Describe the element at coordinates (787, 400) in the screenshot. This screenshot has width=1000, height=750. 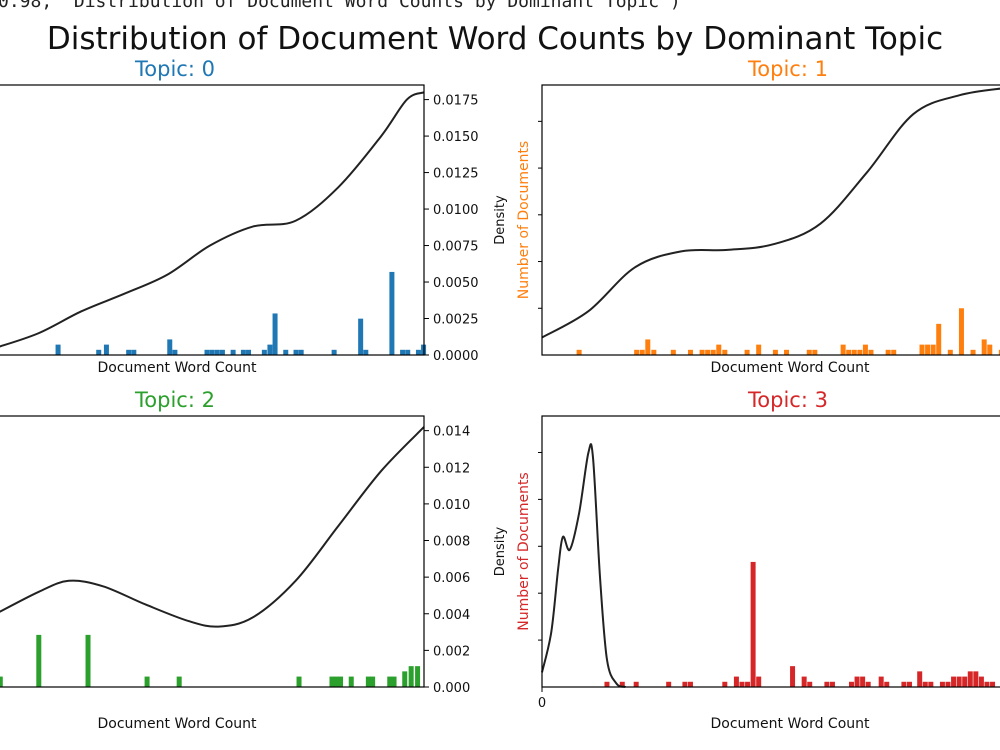
I see `panel-title: Topic: 3` at that location.